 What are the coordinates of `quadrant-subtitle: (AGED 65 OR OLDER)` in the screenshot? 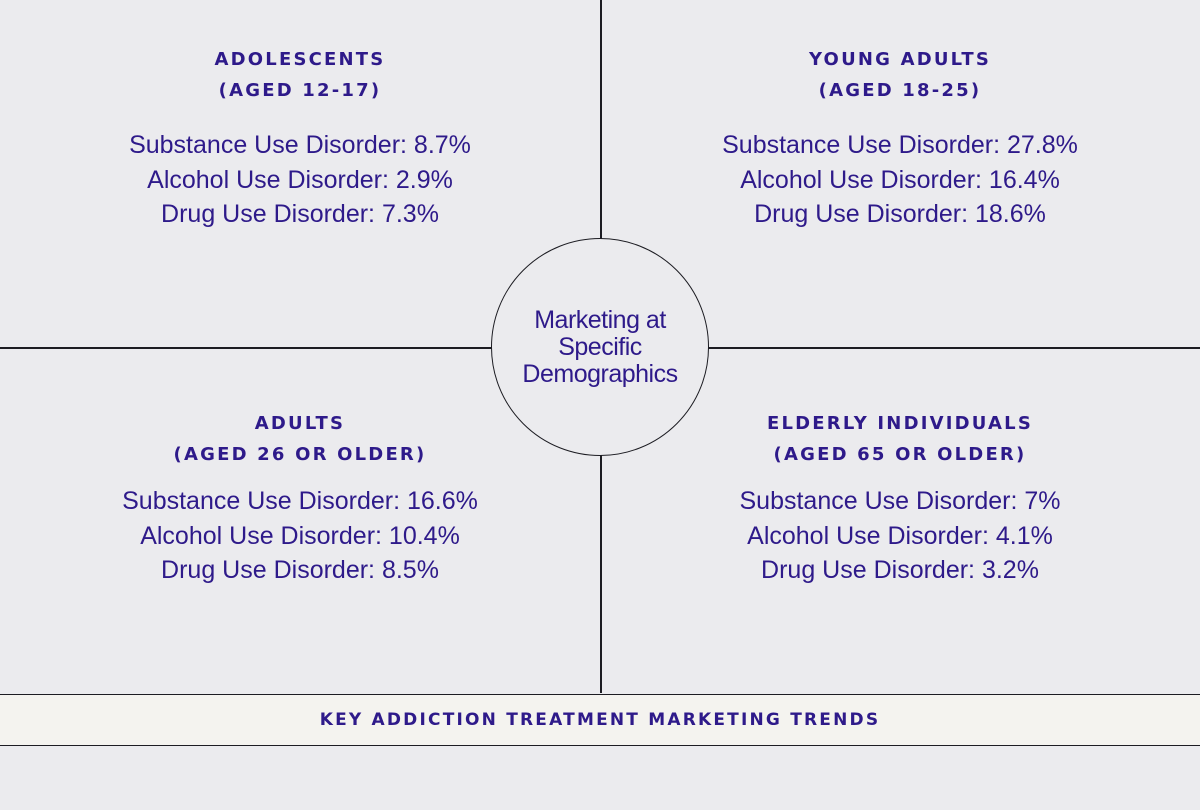 It's located at (900, 454).